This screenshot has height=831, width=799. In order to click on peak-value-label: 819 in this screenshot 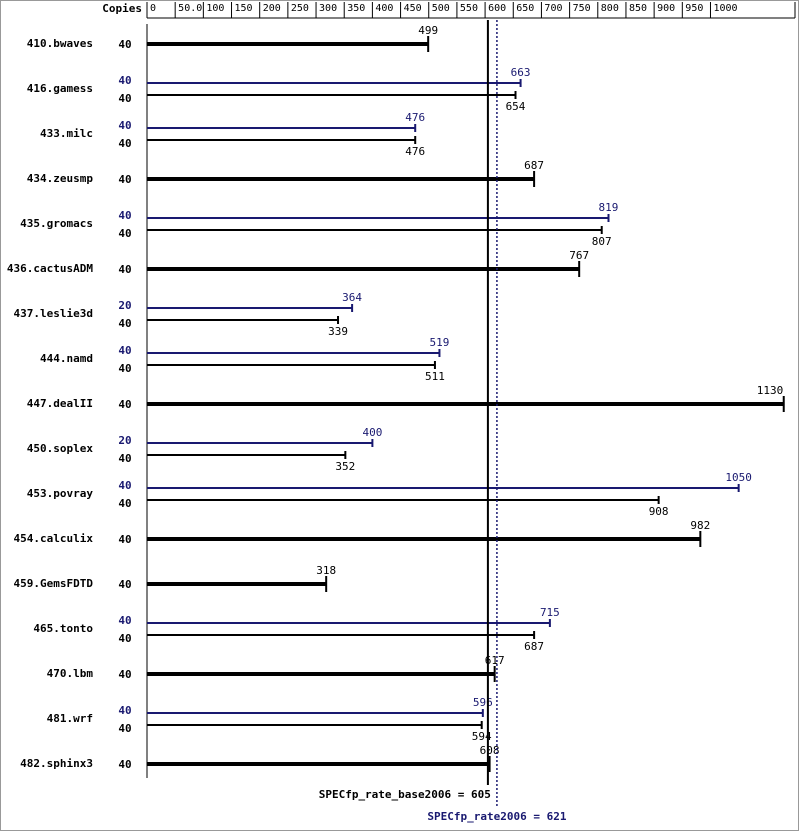, I will do `click(609, 207)`.